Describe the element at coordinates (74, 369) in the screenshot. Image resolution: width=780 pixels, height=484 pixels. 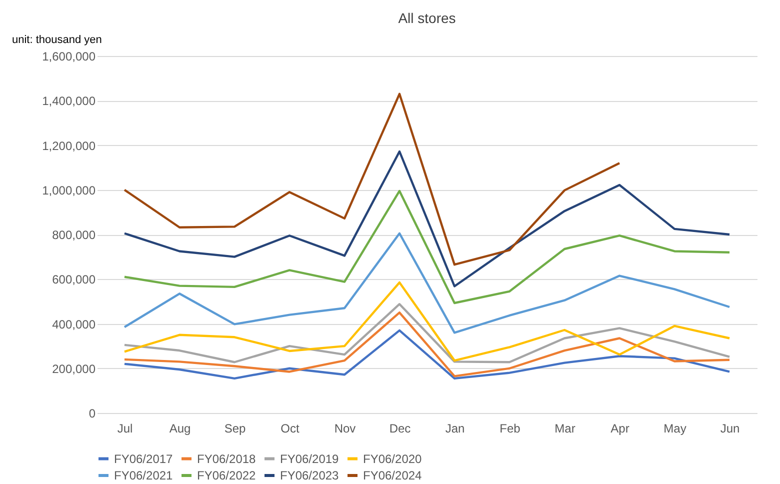
I see `y-tick-label: 200,000` at that location.